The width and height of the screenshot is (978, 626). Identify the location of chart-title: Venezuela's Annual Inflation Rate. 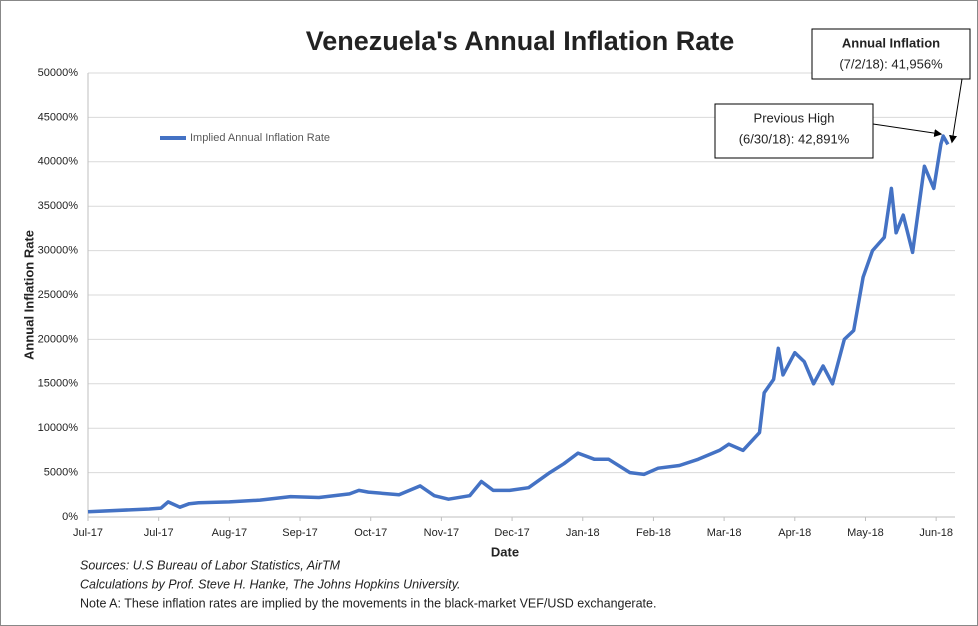
(520, 41).